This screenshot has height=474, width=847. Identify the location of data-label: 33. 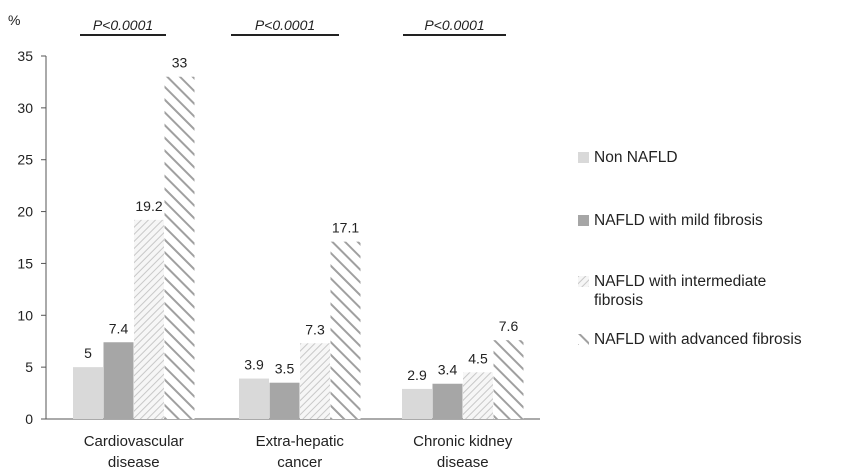
(180, 63).